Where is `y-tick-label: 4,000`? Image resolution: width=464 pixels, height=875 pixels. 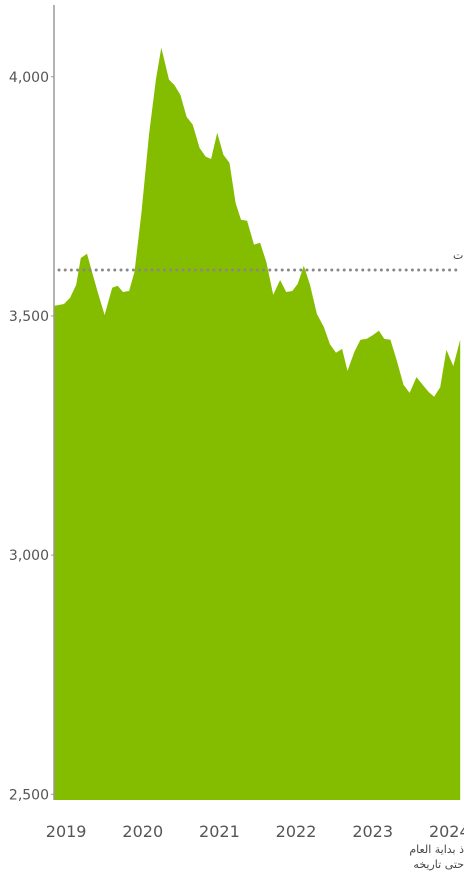
y-tick-label: 4,000 is located at coordinates (29, 78).